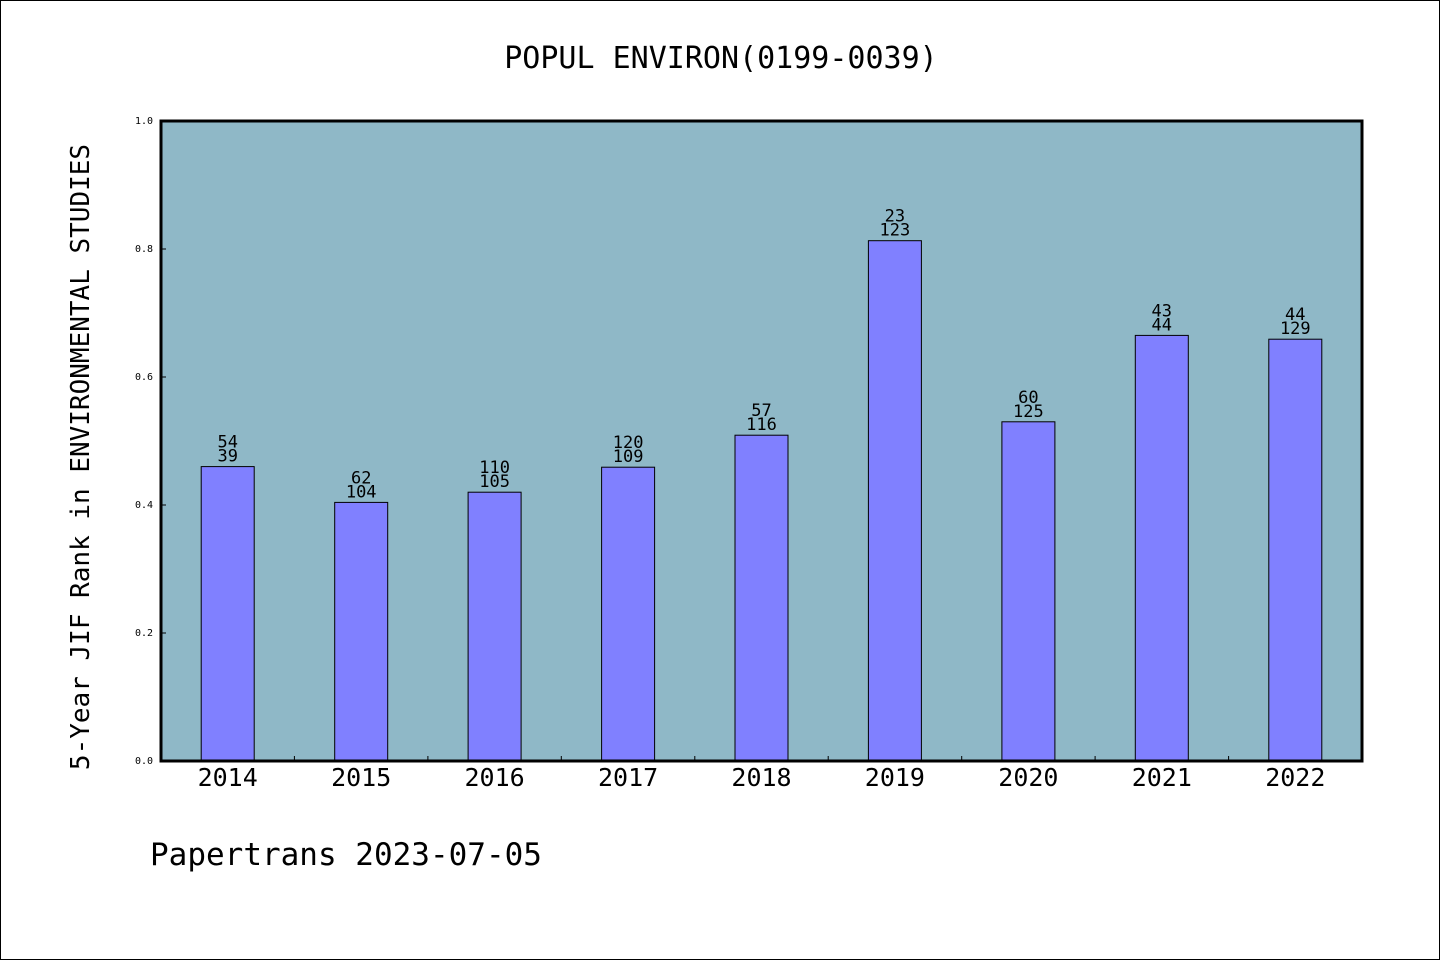 The image size is (1440, 961). I want to click on bar-label-top-2020: 60, so click(1028, 398).